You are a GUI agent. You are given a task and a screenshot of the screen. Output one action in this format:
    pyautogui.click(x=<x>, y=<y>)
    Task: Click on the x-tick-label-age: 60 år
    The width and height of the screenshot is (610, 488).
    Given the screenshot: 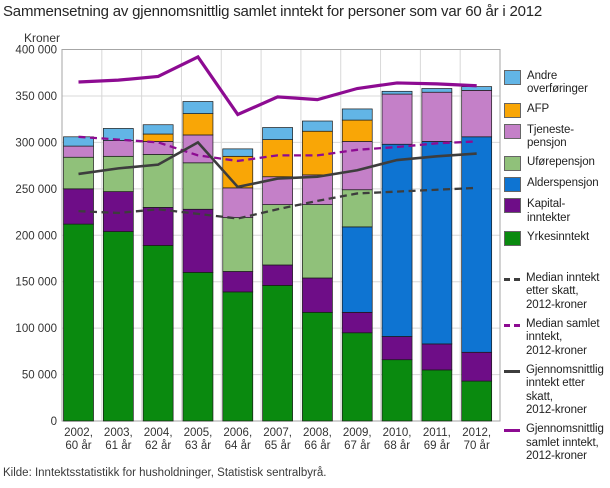 What is the action you would take?
    pyautogui.click(x=78, y=446)
    